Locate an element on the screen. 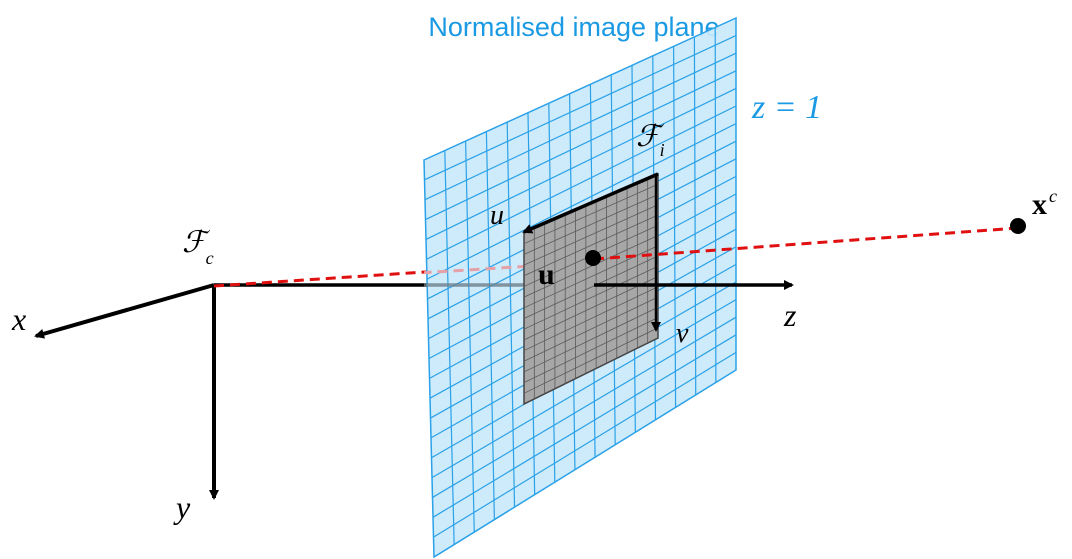 The image size is (1072, 559). world-point is located at coordinates (1018, 226).